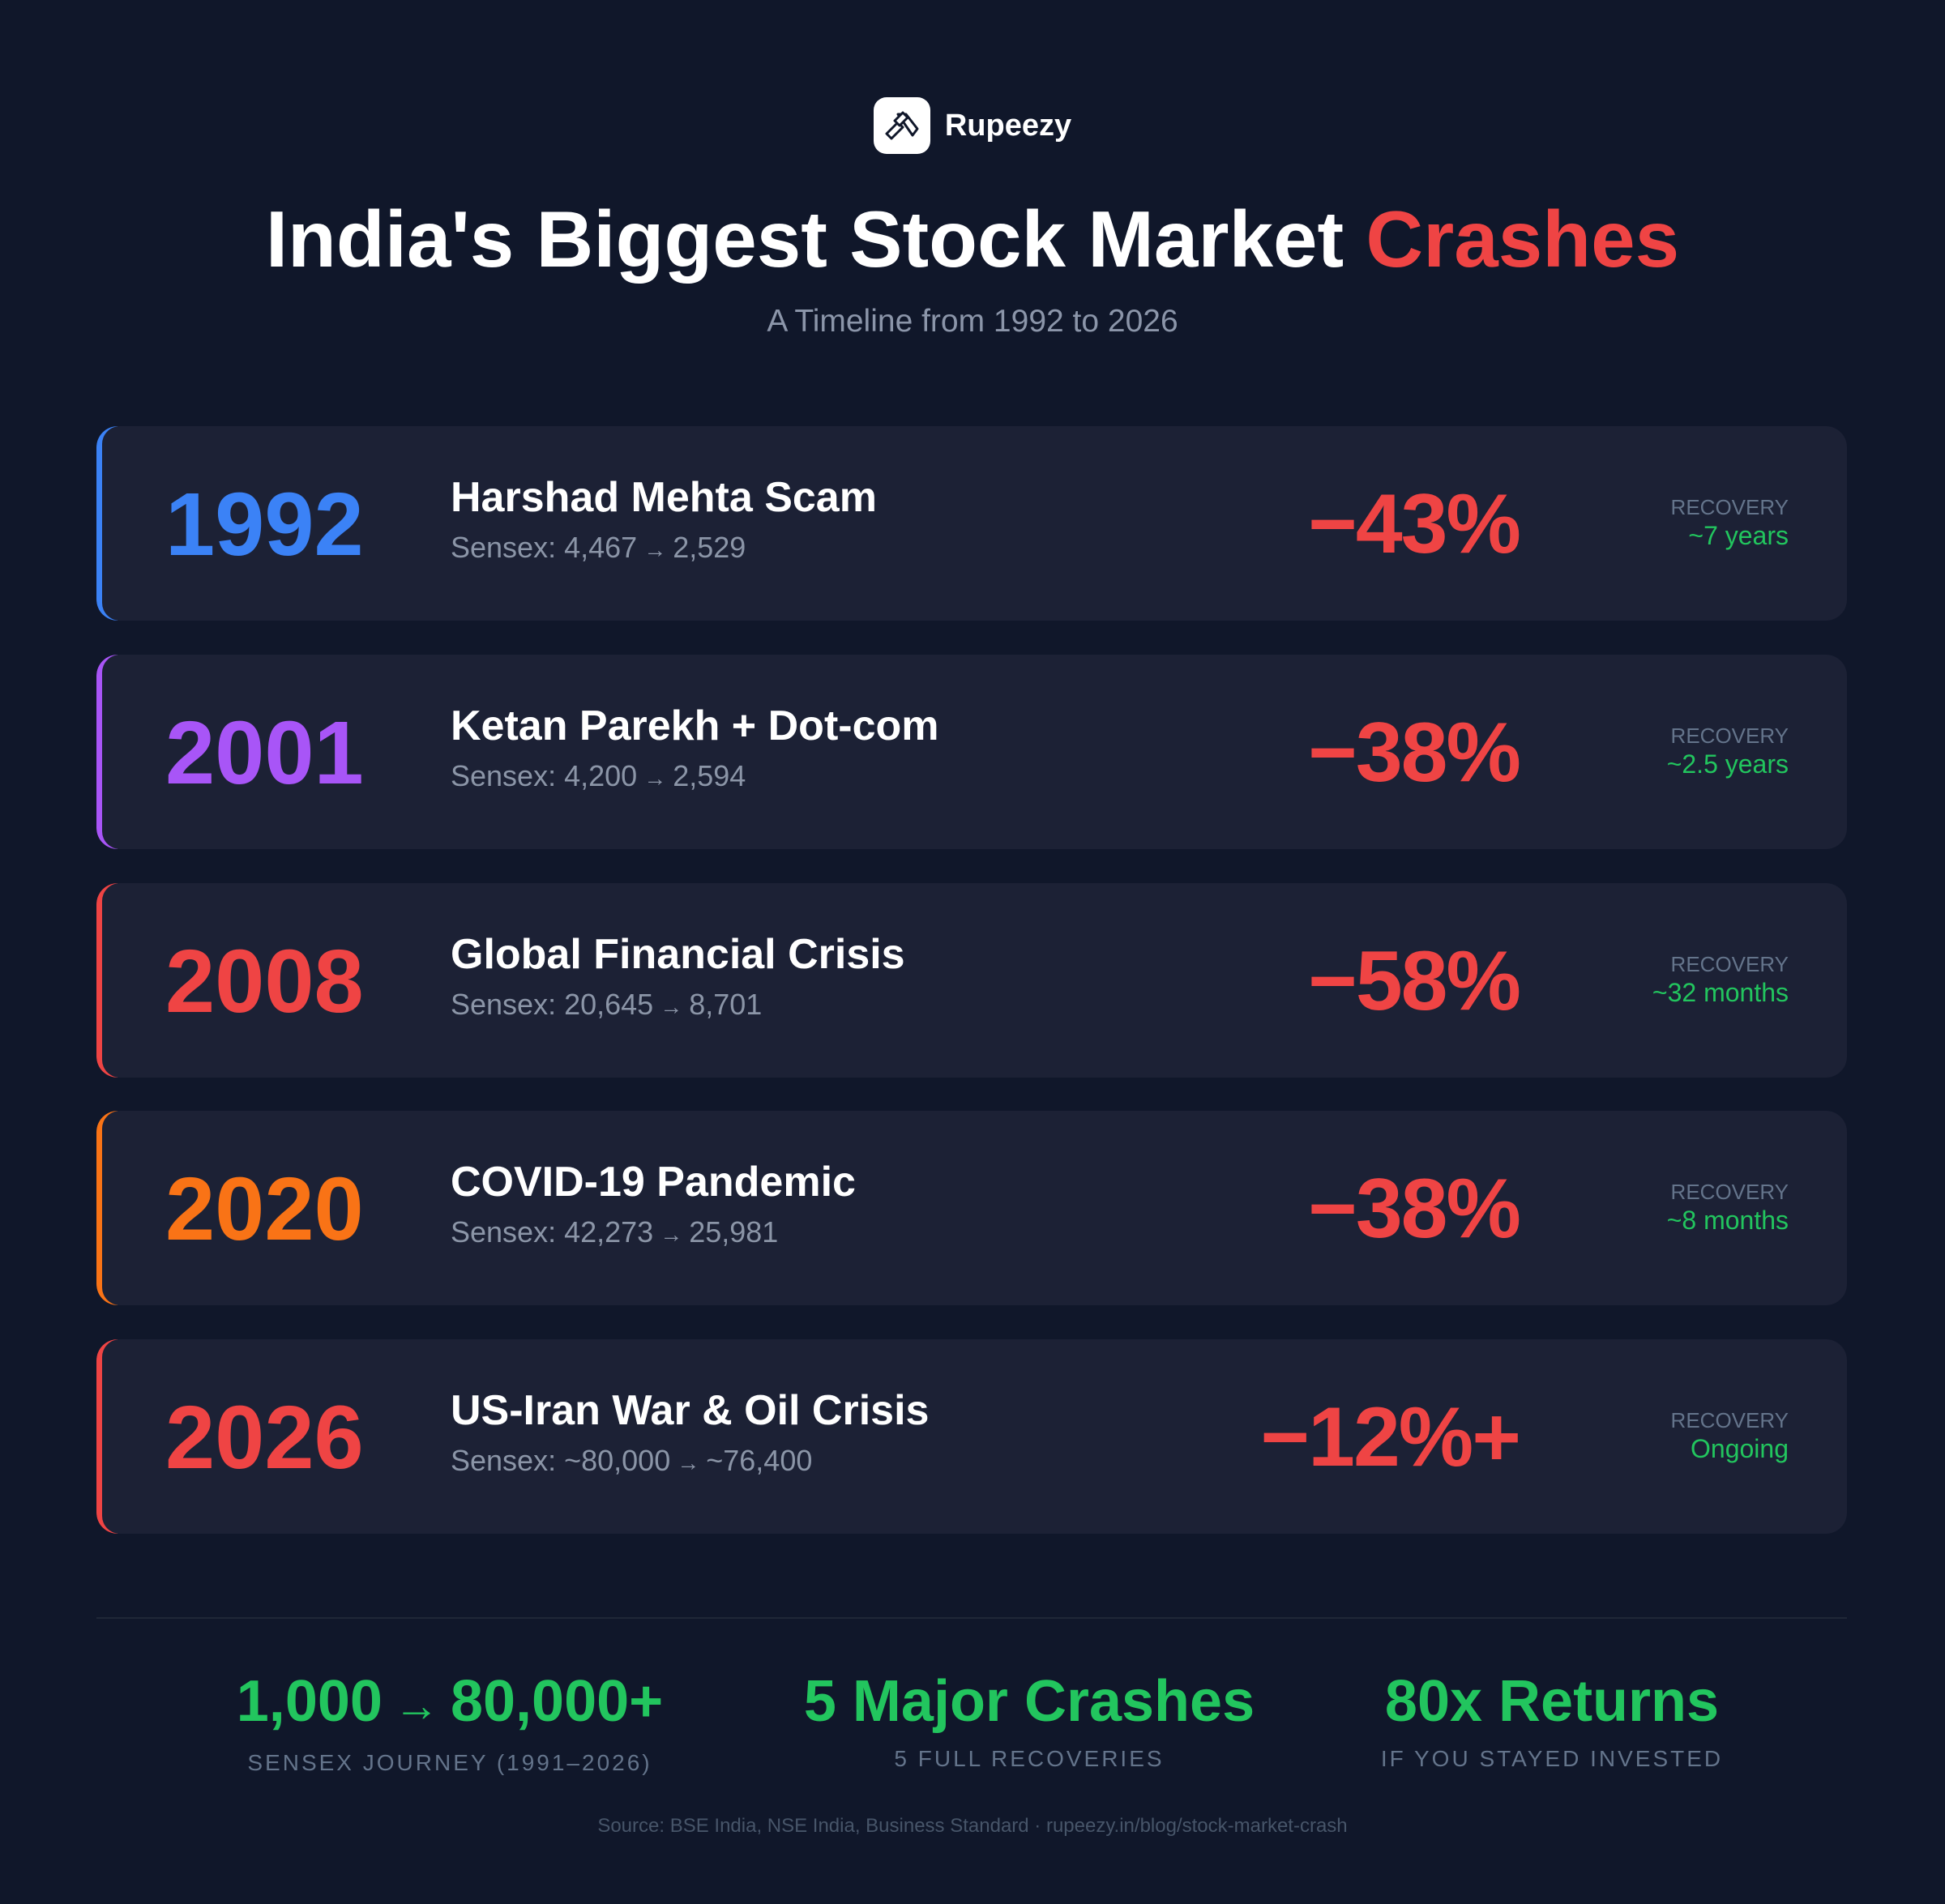 The height and width of the screenshot is (1904, 1945). Describe the element at coordinates (709, 547) in the screenshot. I see `sensex-to: 2,529` at that location.